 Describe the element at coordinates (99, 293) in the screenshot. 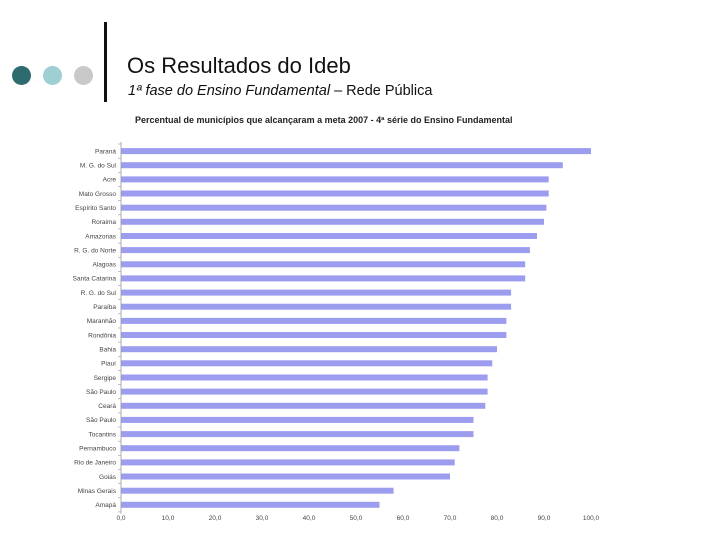

I see `category-label: R. G. do Sul` at that location.